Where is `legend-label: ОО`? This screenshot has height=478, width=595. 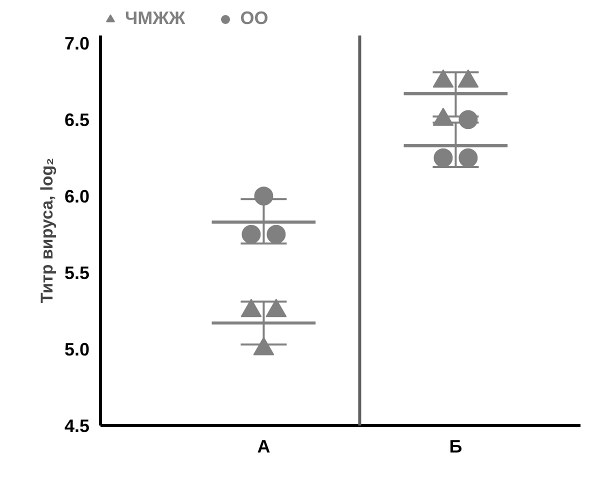 legend-label: ОО is located at coordinates (254, 18).